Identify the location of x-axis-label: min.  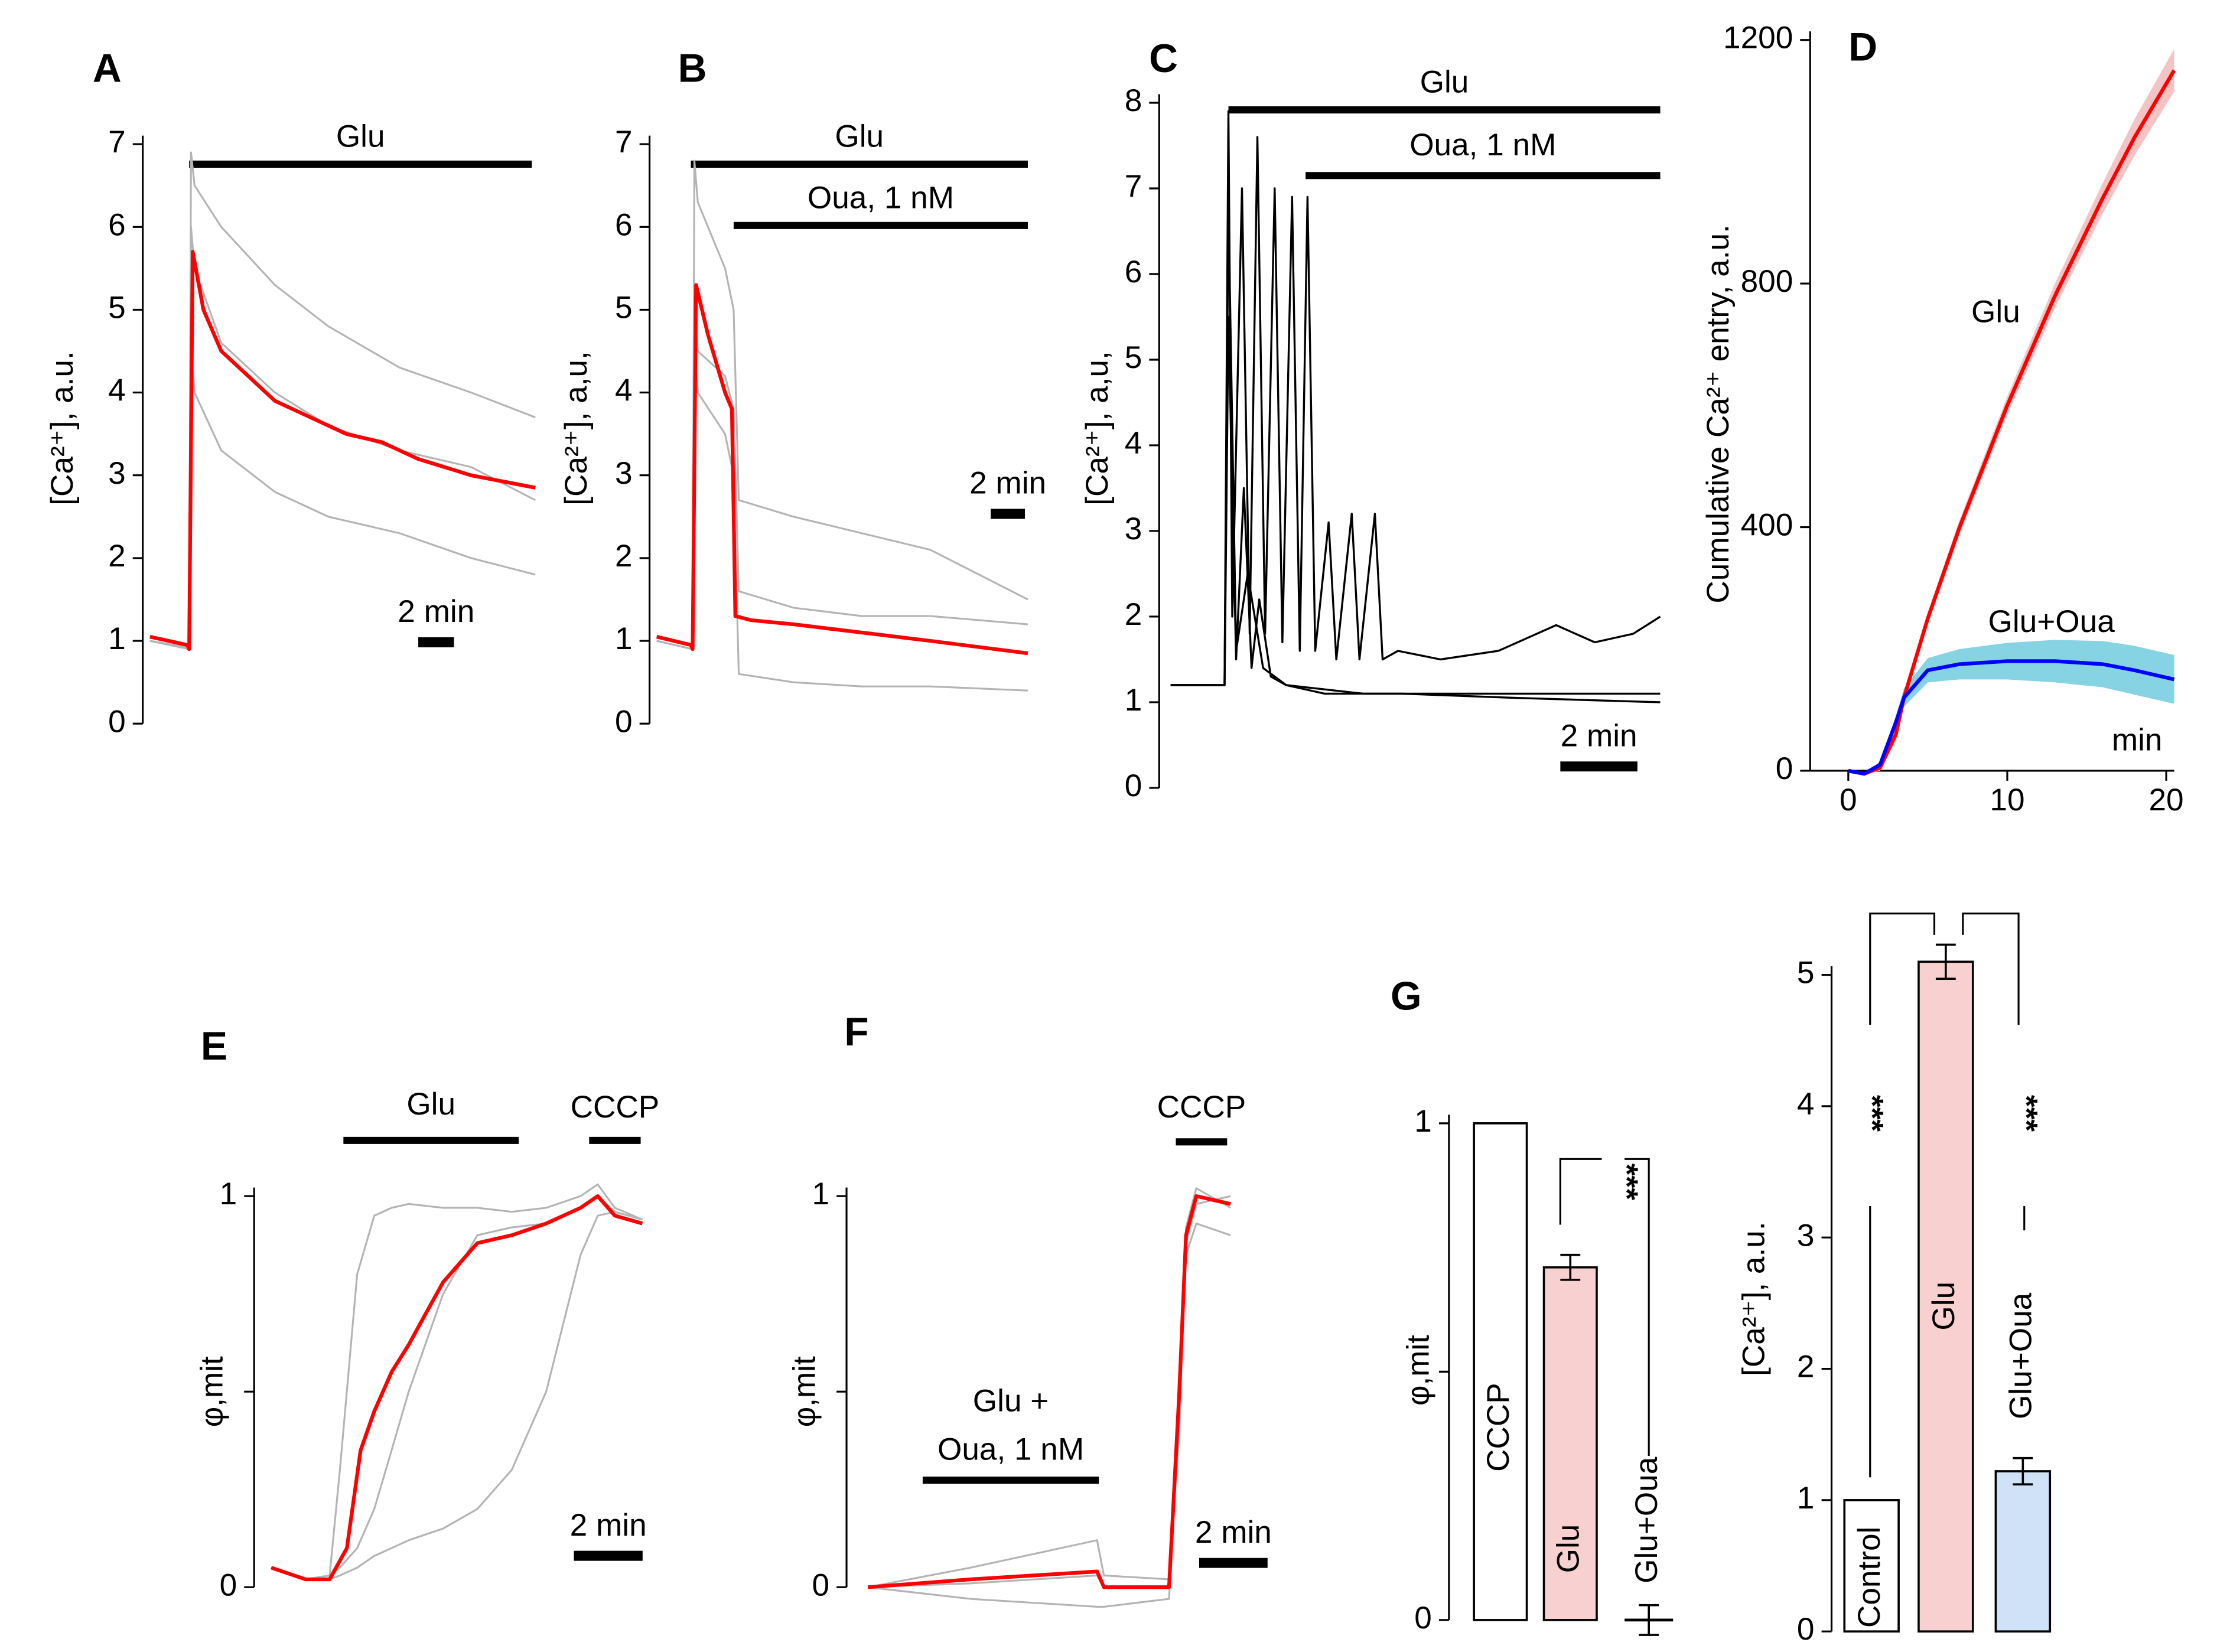
(2137, 740).